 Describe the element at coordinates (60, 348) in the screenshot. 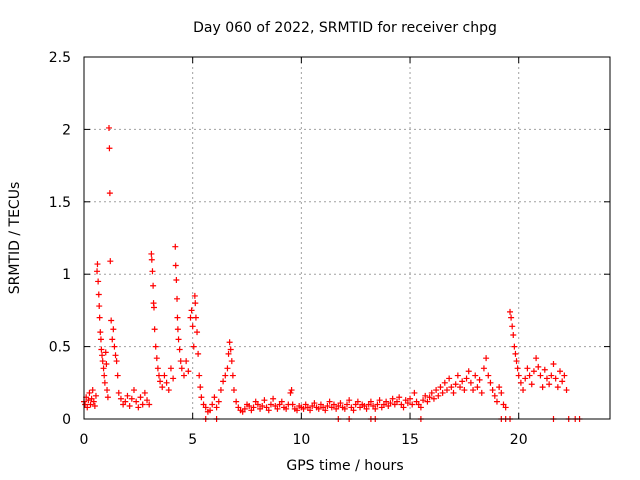

I see `y-tick-label: 0.5` at that location.